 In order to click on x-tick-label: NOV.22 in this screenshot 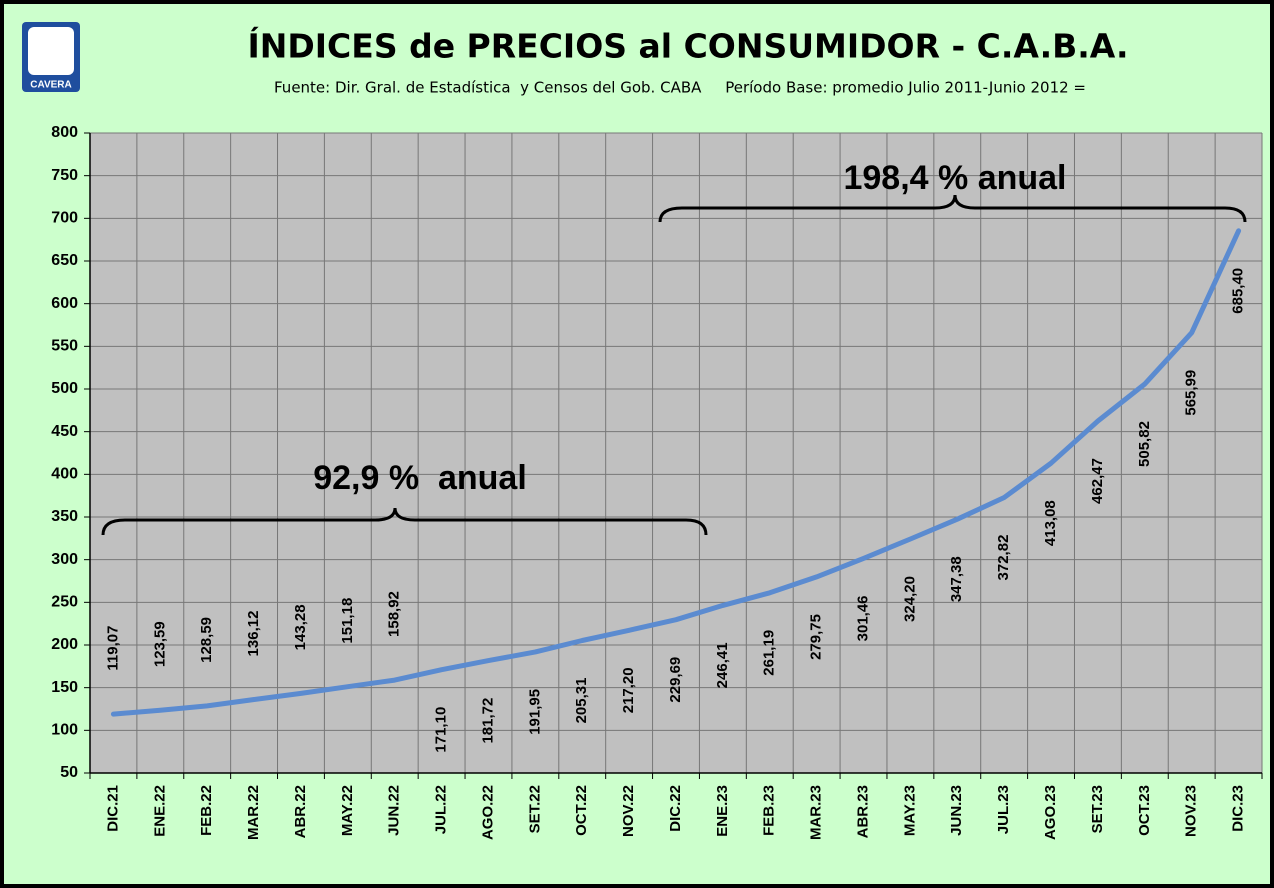, I will do `click(628, 811)`.